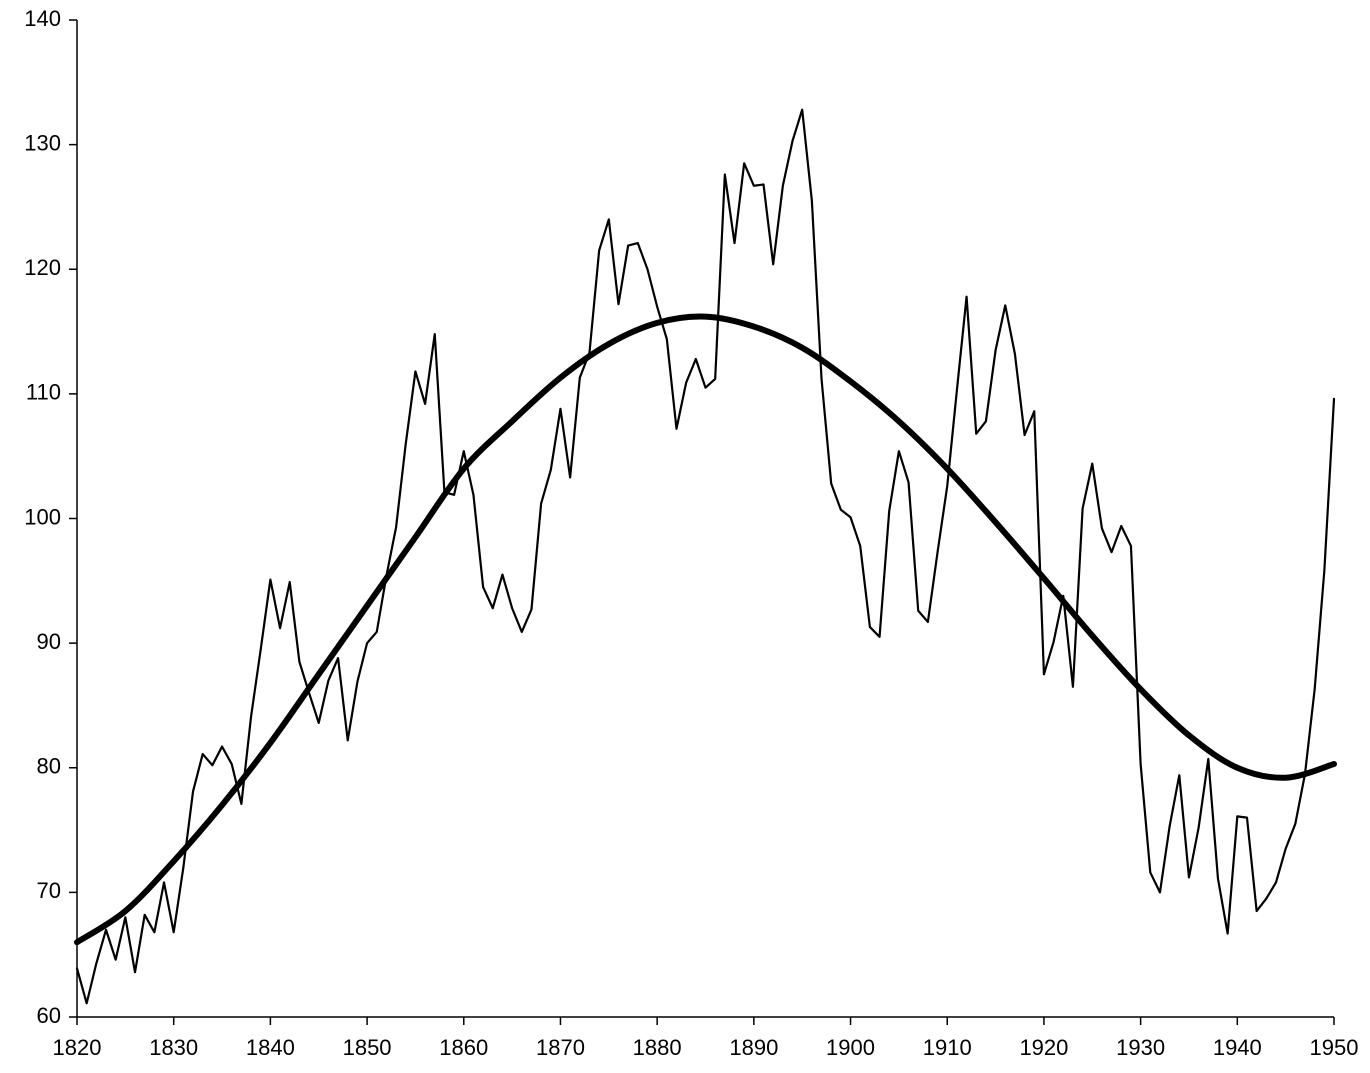  I want to click on x-tick-label: 1840, so click(270, 1047).